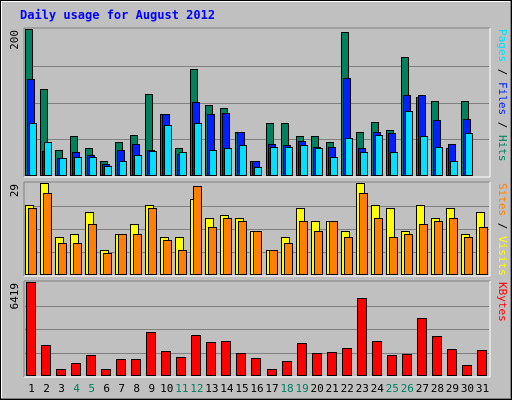 This screenshot has height=400, width=512. I want to click on x-tick-label-4: 4, so click(76, 388).